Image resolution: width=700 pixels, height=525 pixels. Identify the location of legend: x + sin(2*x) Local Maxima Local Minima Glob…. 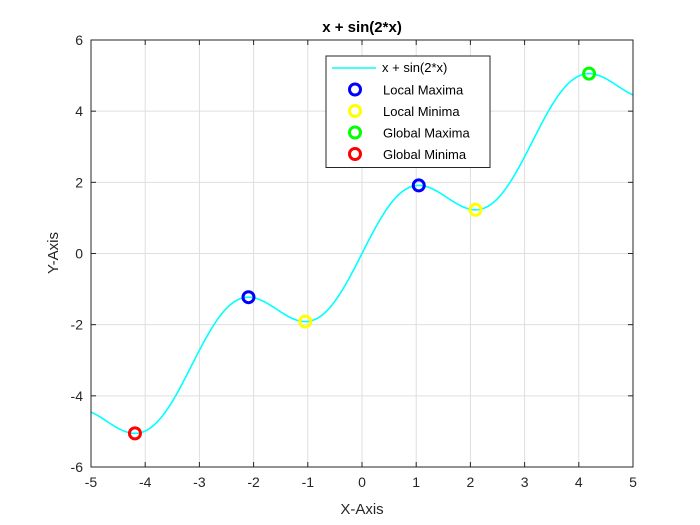
(408, 111).